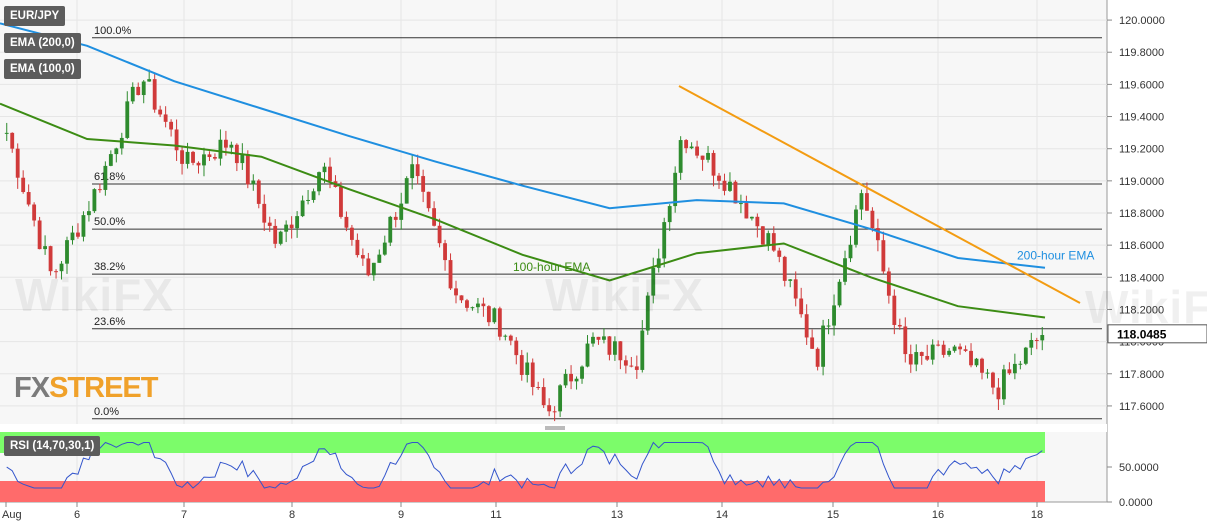  Describe the element at coordinates (522, 442) in the screenshot. I see `rsi-overbought-zone` at that location.